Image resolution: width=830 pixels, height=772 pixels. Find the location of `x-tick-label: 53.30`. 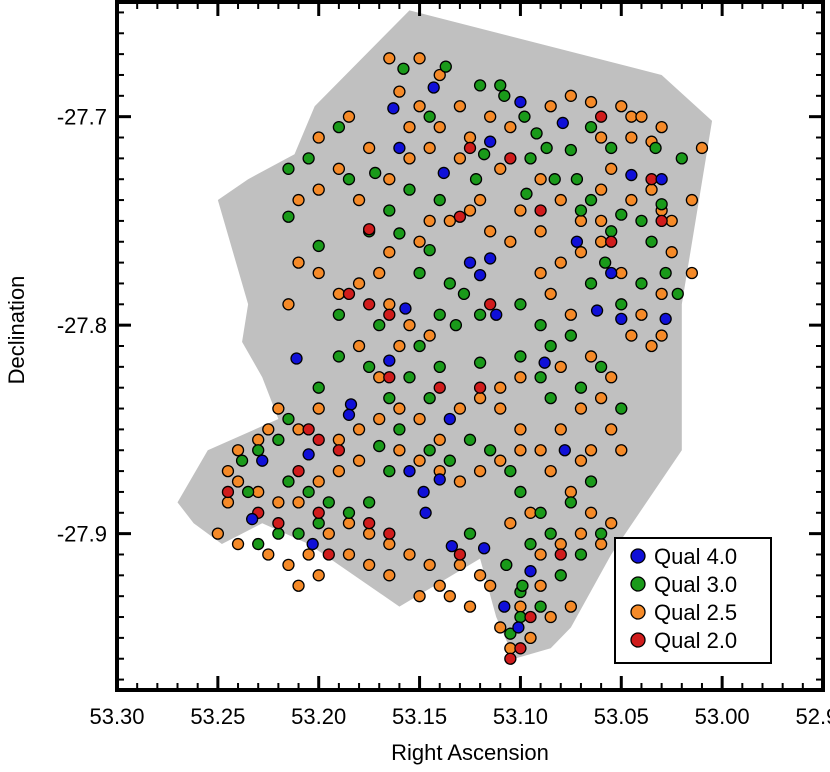

x-tick-label: 53.30 is located at coordinates (116, 716).